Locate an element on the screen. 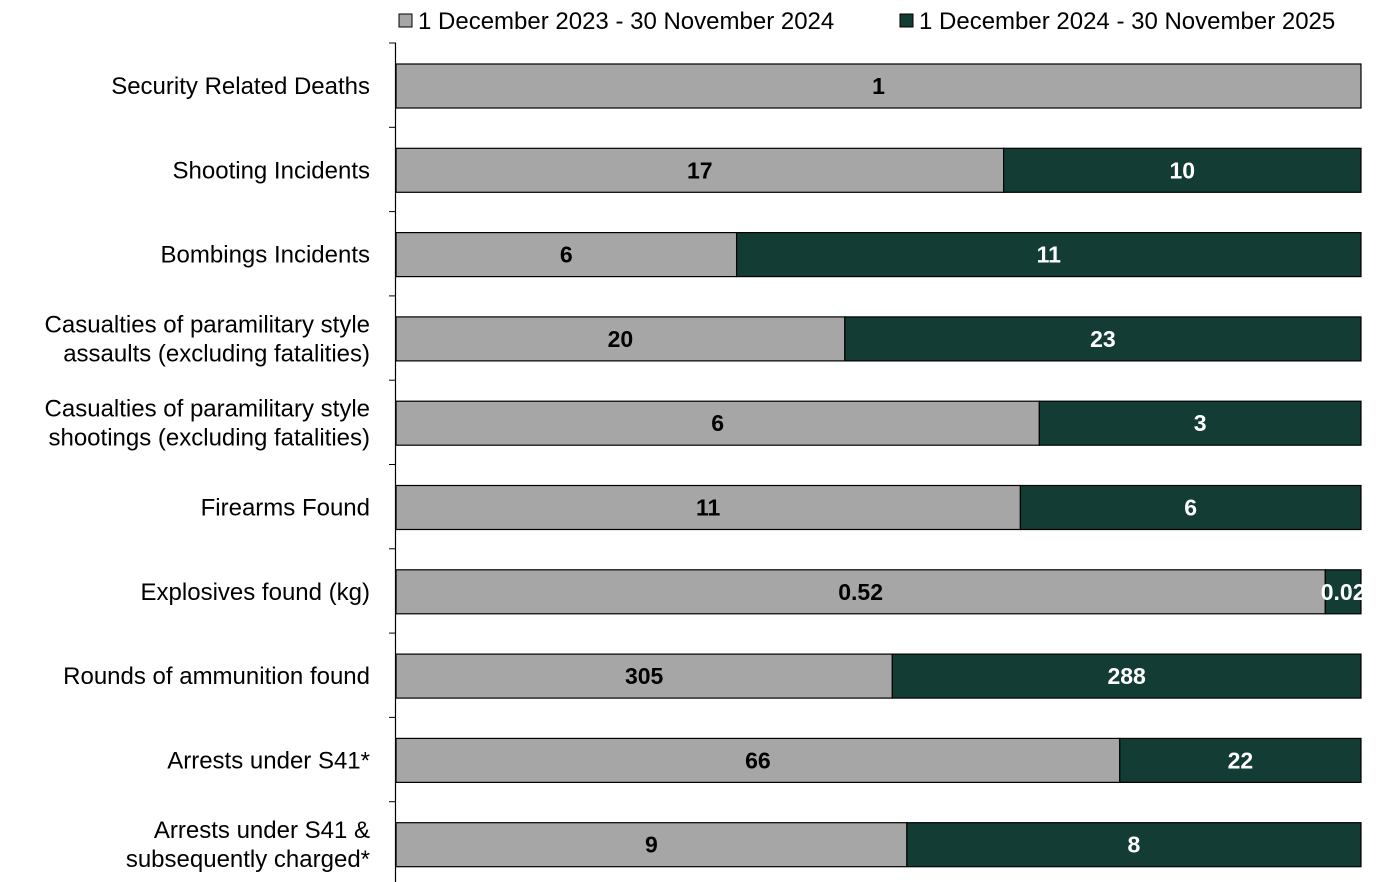 Image resolution: width=1394 pixels, height=882 pixels. bar-row: 0.52 0.02 is located at coordinates (880, 592).